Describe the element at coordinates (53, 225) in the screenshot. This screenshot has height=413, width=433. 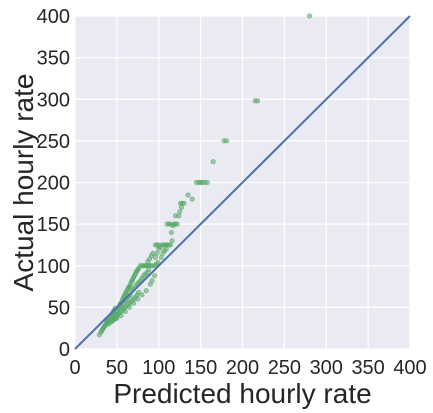
I see `y-tick-label: 150` at that location.